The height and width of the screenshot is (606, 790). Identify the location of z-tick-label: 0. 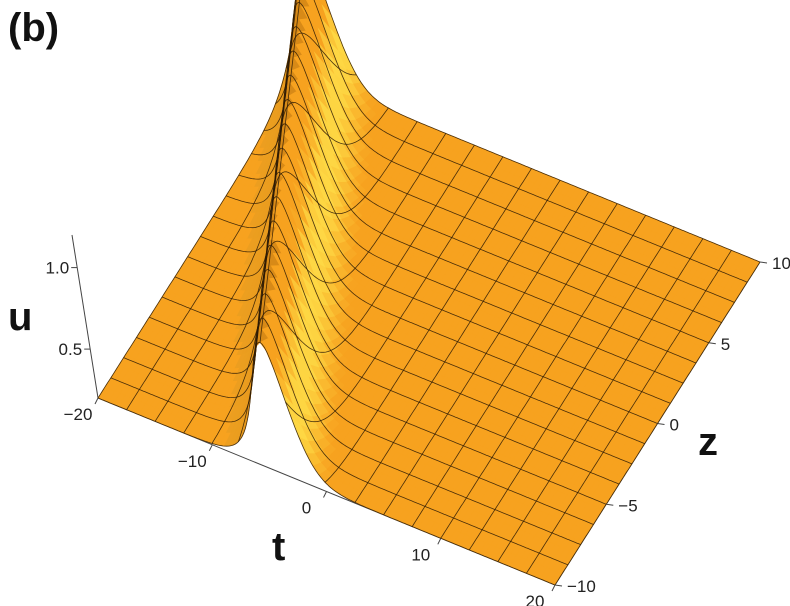
(674, 425).